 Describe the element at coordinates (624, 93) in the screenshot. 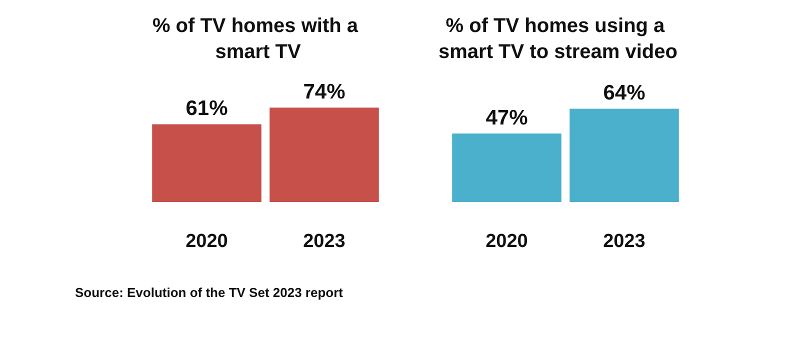

I see `data-label: 64%` at that location.